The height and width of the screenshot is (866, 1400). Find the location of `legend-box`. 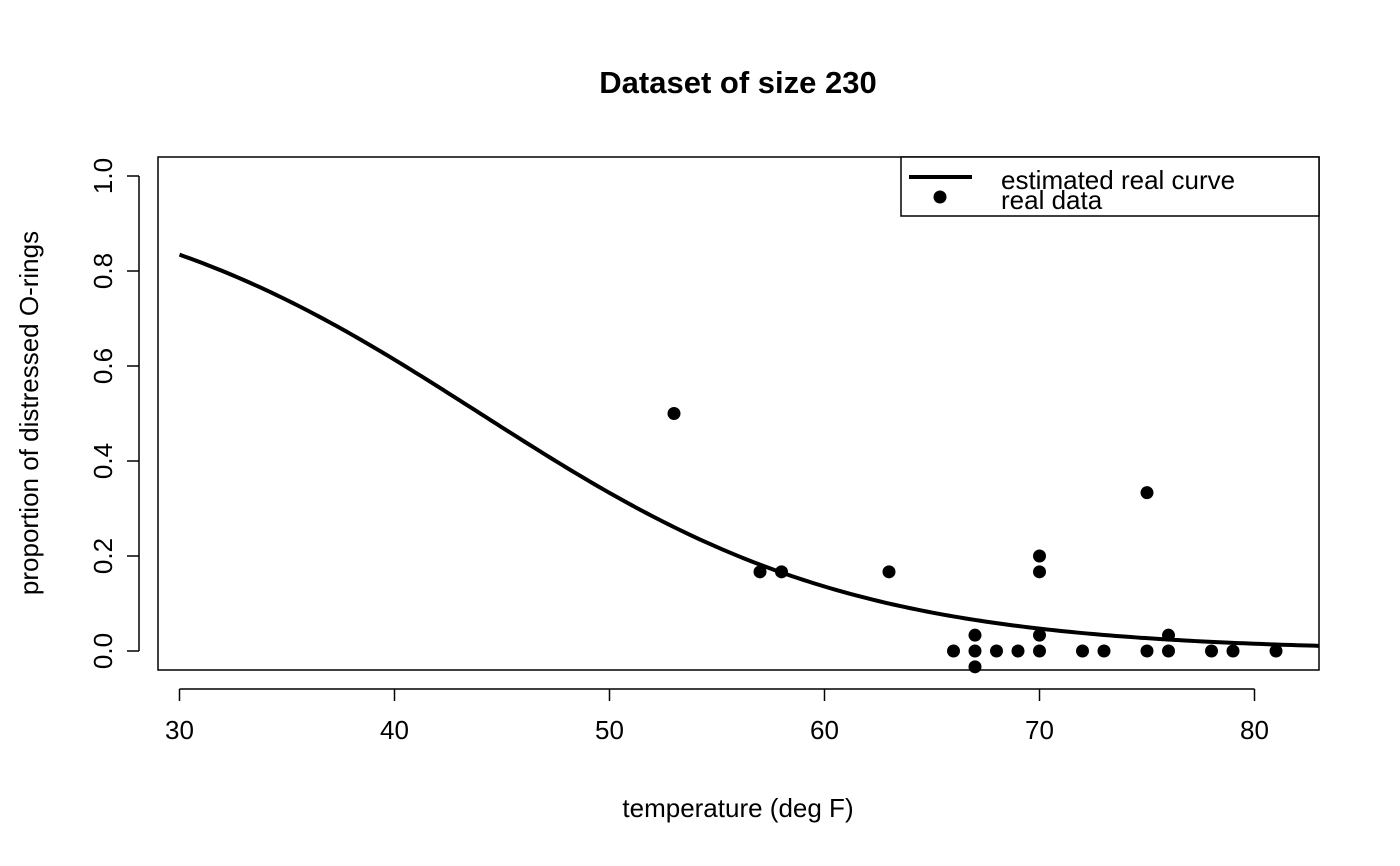

legend-box is located at coordinates (1110, 186).